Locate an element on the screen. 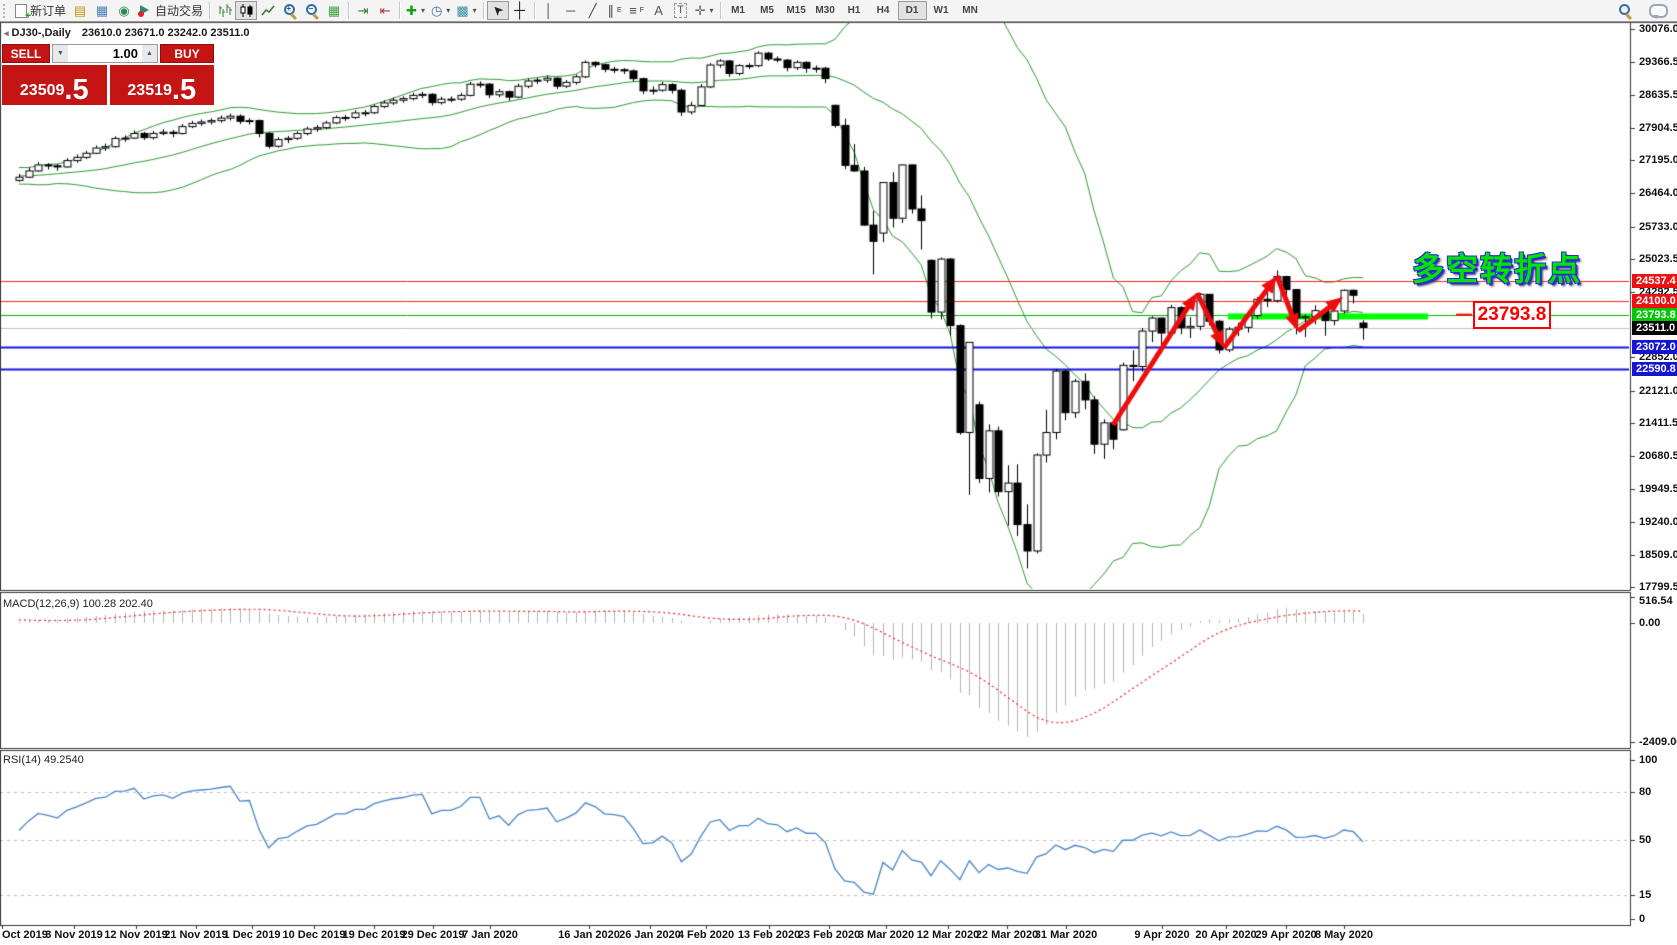 Image resolution: width=1677 pixels, height=945 pixels. crosshair-button: ┼ is located at coordinates (520, 10).